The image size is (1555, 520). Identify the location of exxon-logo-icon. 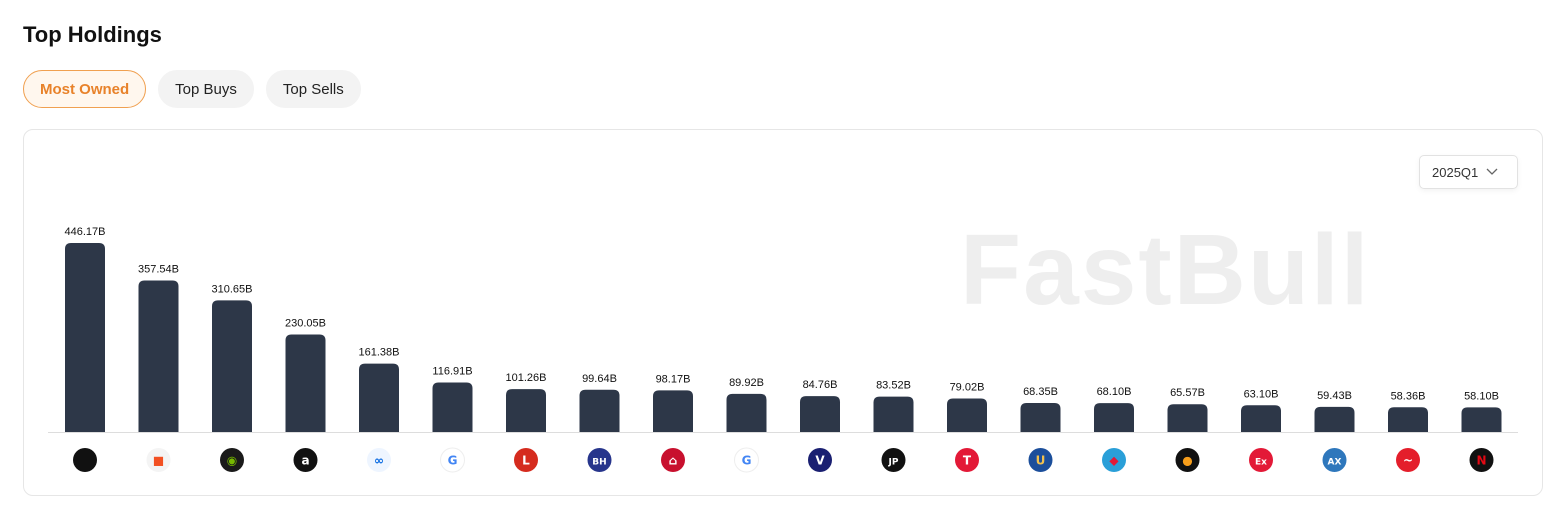
(1261, 460).